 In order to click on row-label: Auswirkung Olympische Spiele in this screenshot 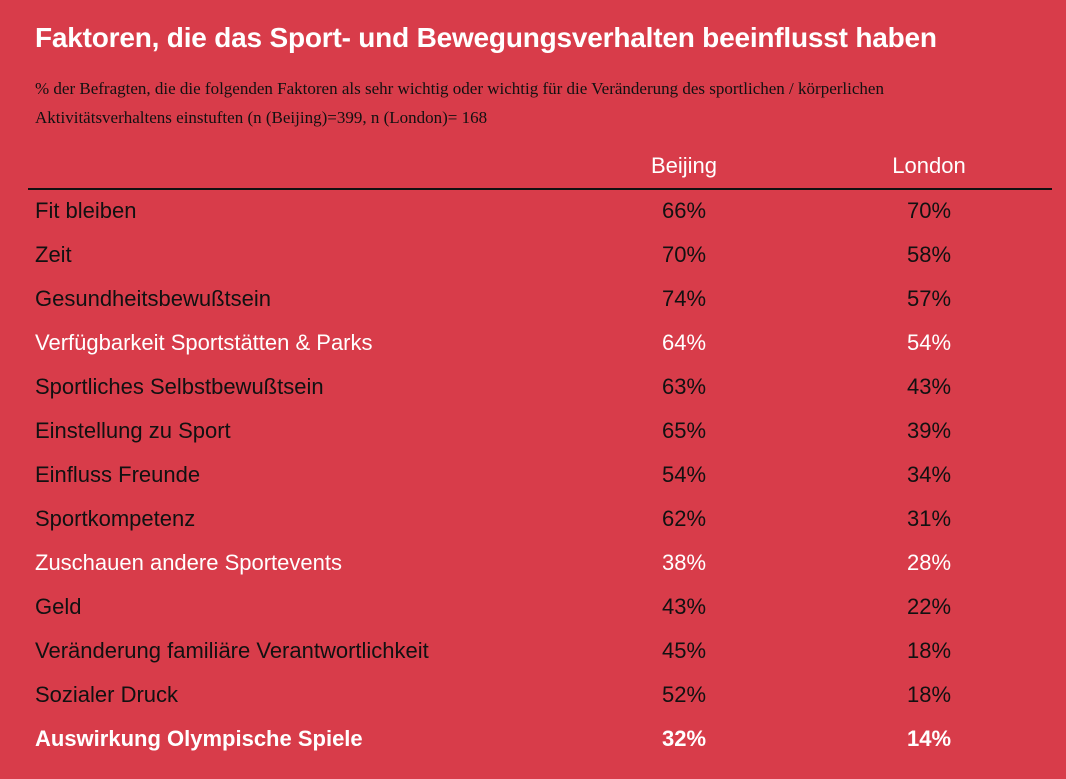, I will do `click(199, 738)`.